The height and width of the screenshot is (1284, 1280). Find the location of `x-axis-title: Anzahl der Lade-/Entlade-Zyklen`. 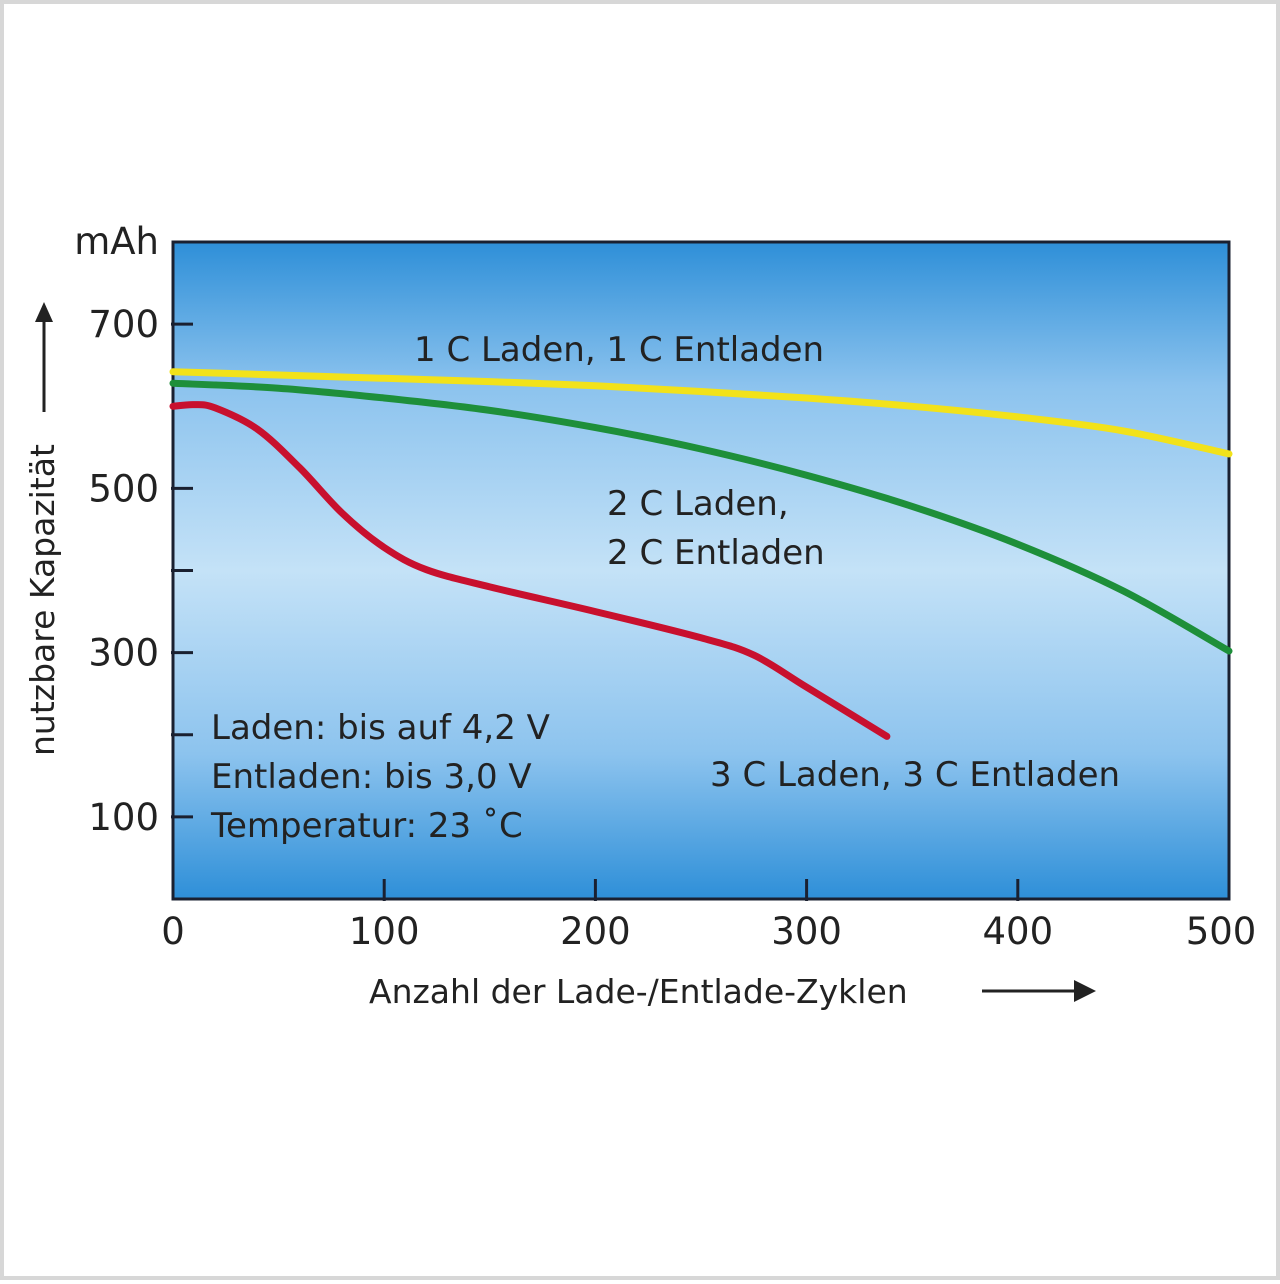

x-axis-title: Anzahl der Lade-/Entlade-Zyklen is located at coordinates (638, 991).